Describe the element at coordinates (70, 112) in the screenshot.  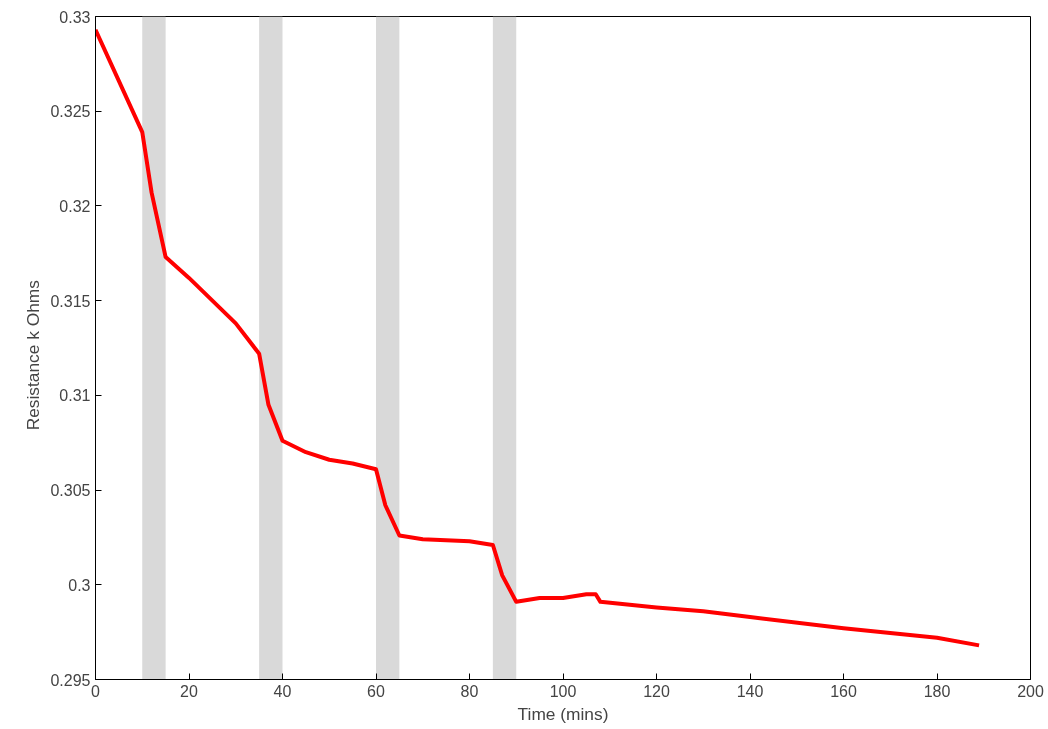
I see `y-tick-label: 0.325` at that location.